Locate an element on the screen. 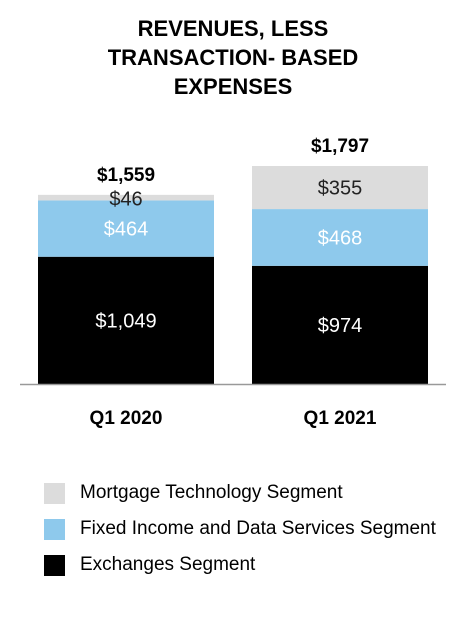 The width and height of the screenshot is (466, 640). bar-1-segment-3-label: $46 is located at coordinates (125, 199).